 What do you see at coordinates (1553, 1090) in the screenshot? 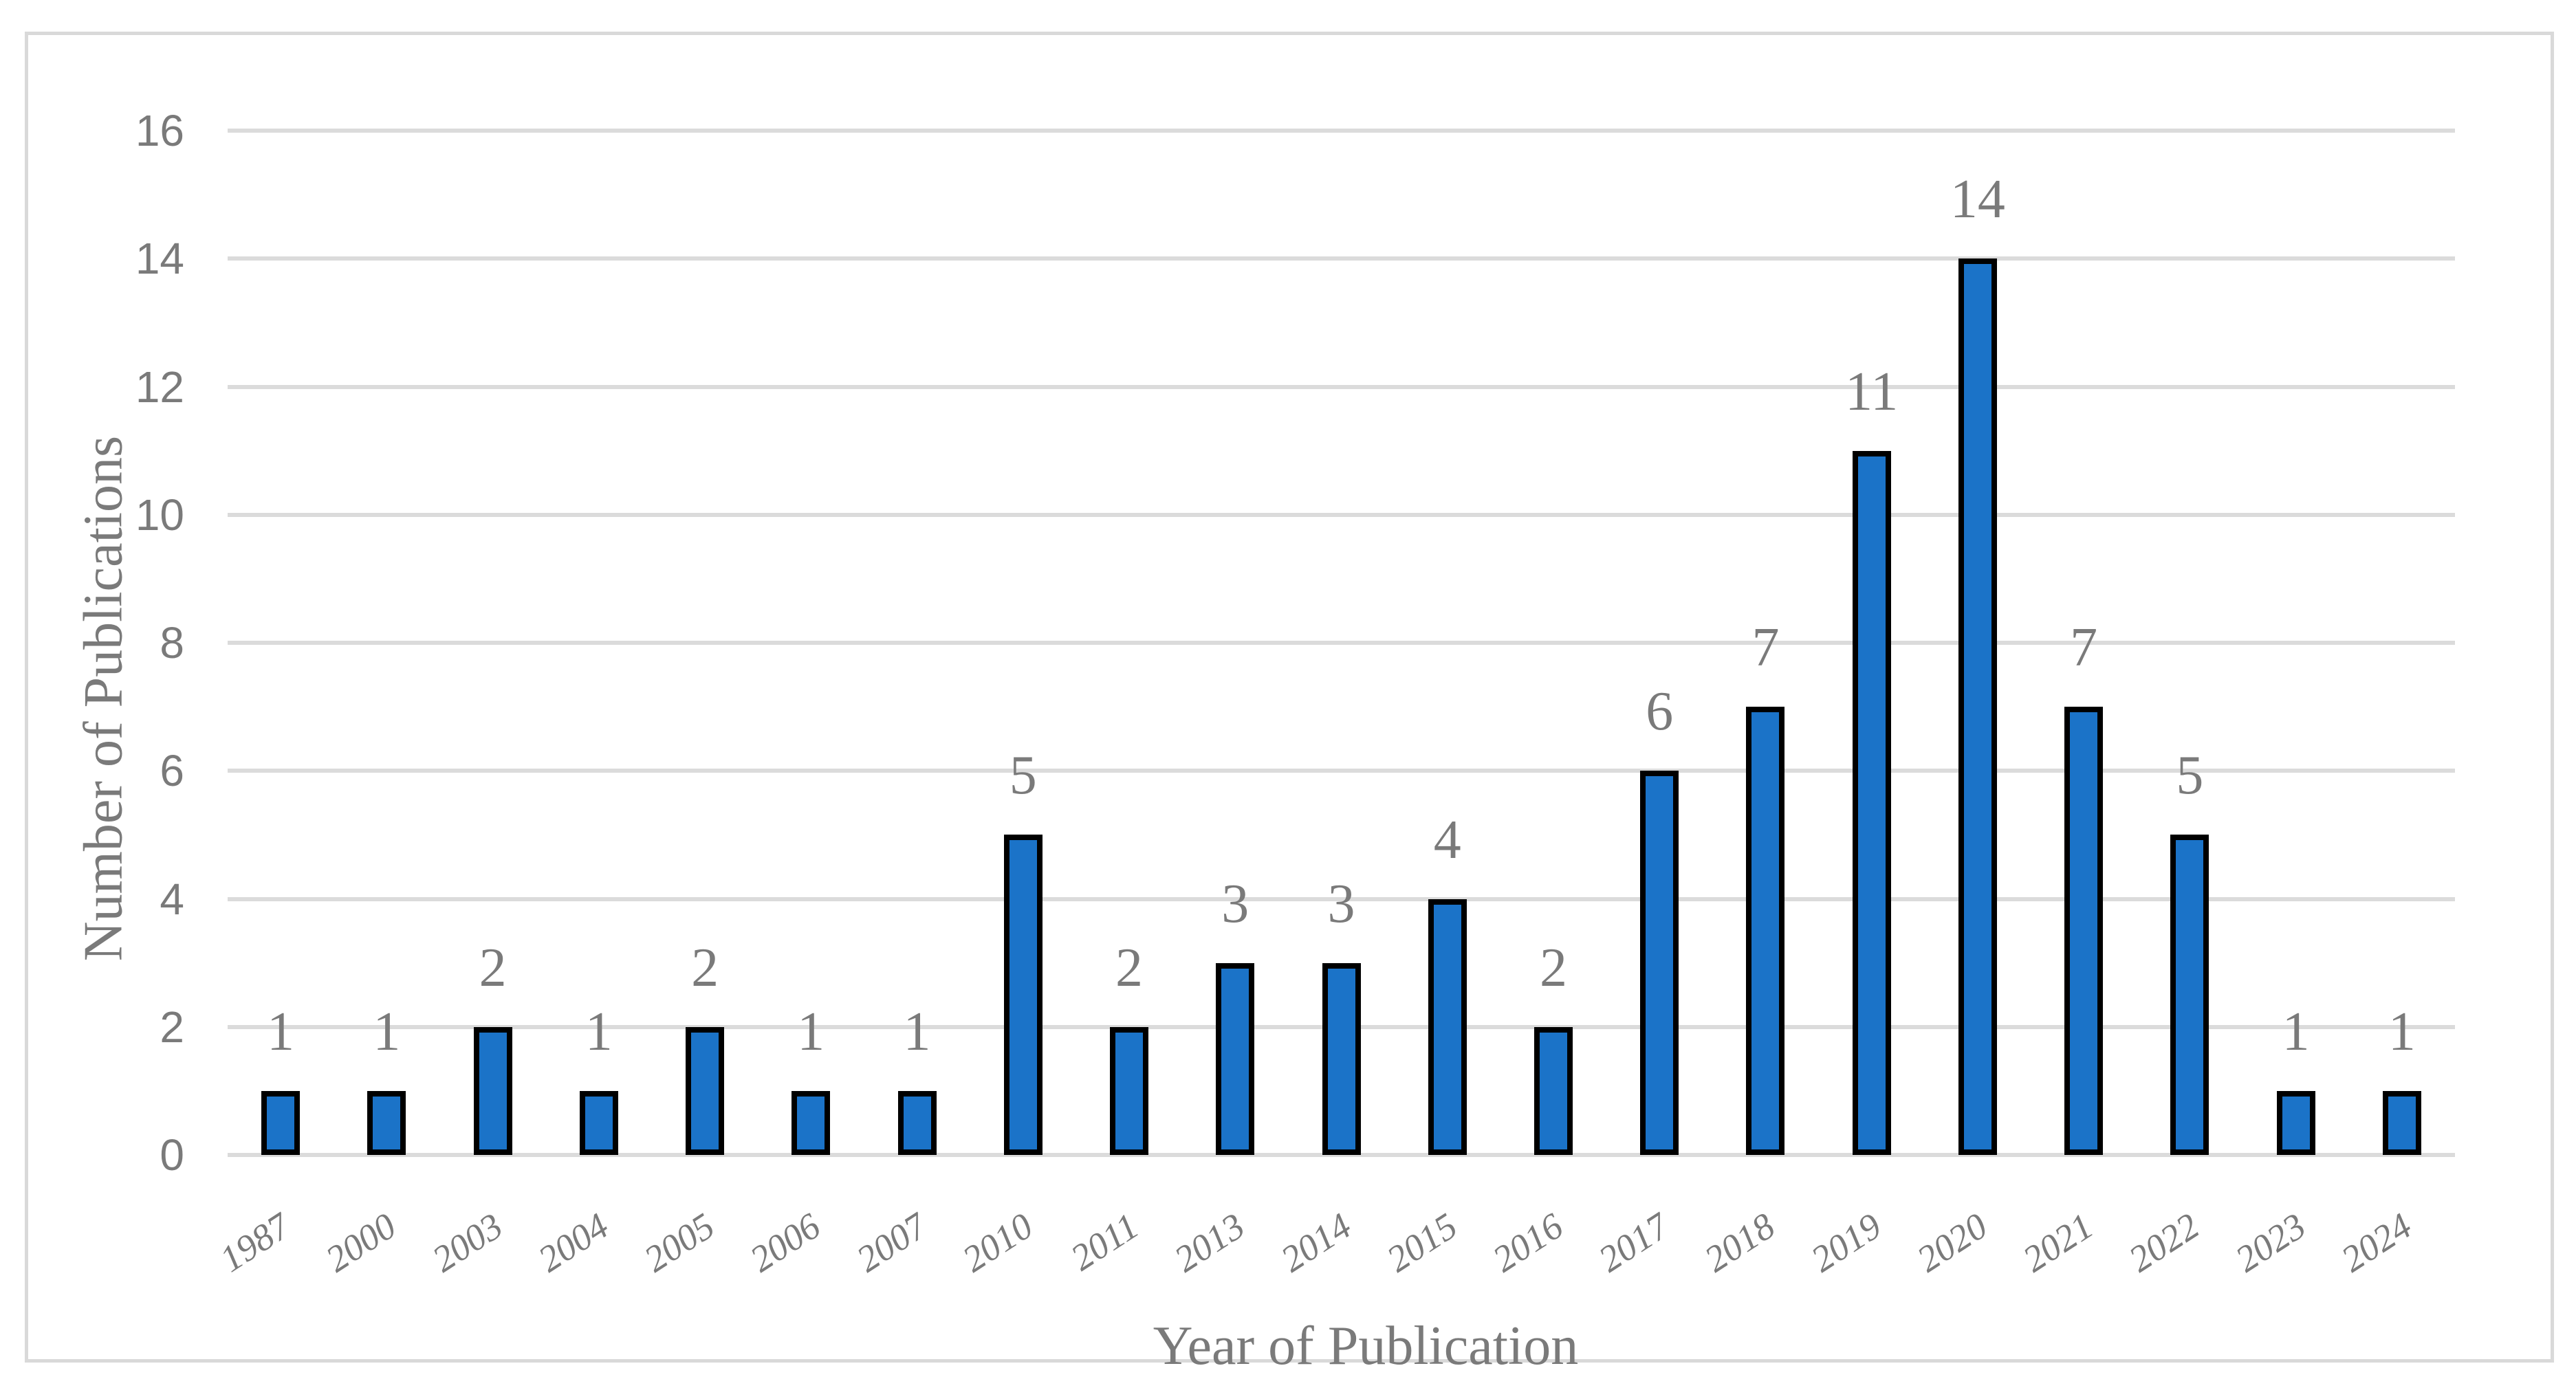
I see `bar-2016` at bounding box center [1553, 1090].